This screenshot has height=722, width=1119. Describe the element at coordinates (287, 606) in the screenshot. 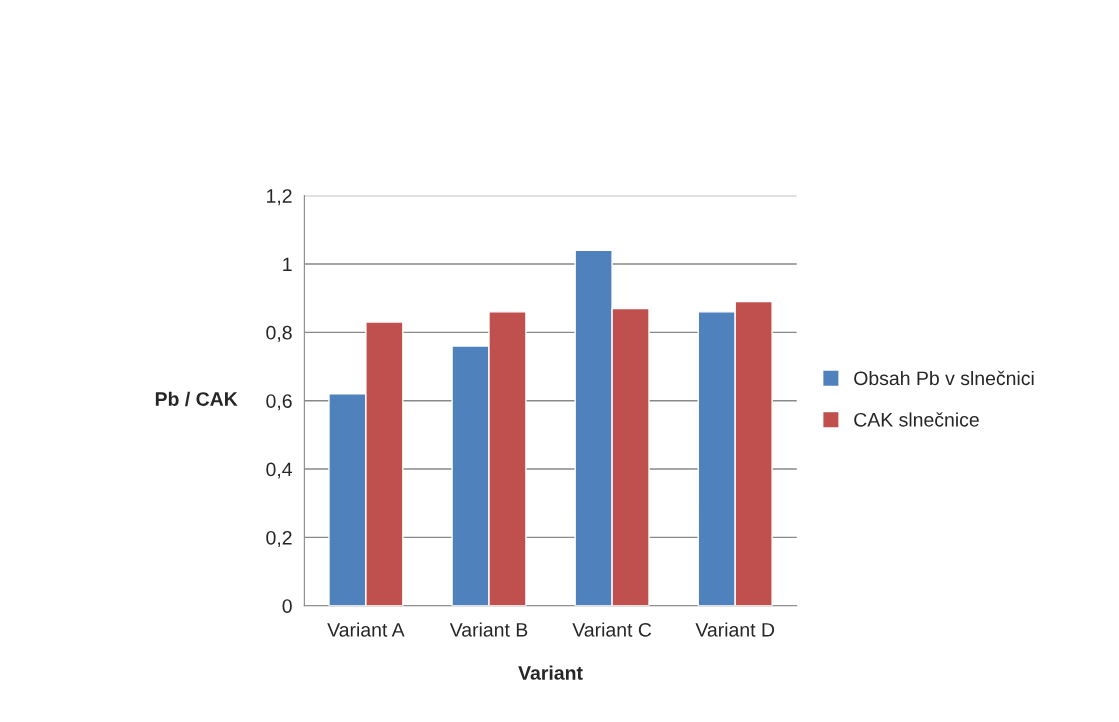

I see `y-tick-label: 0` at that location.